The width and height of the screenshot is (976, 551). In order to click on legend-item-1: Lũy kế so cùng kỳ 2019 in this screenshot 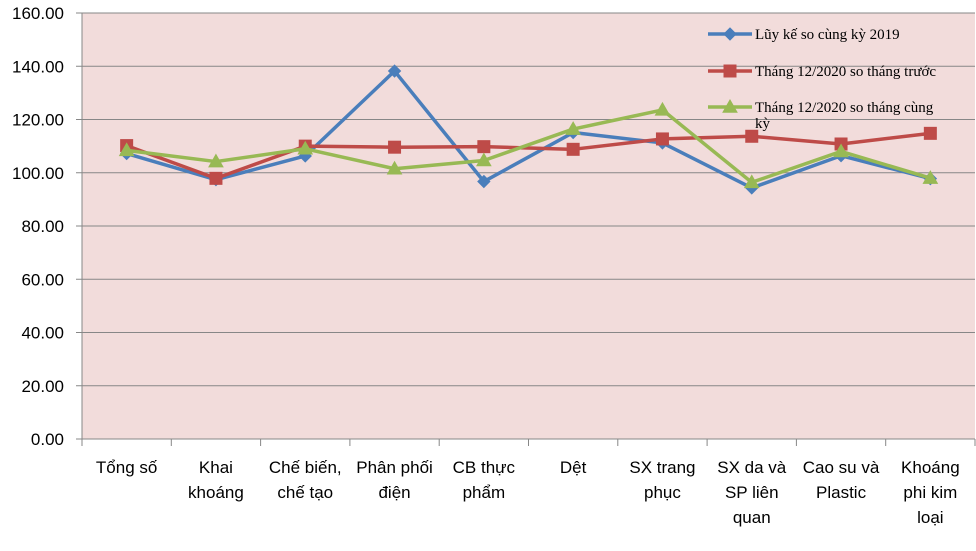, I will do `click(804, 35)`.